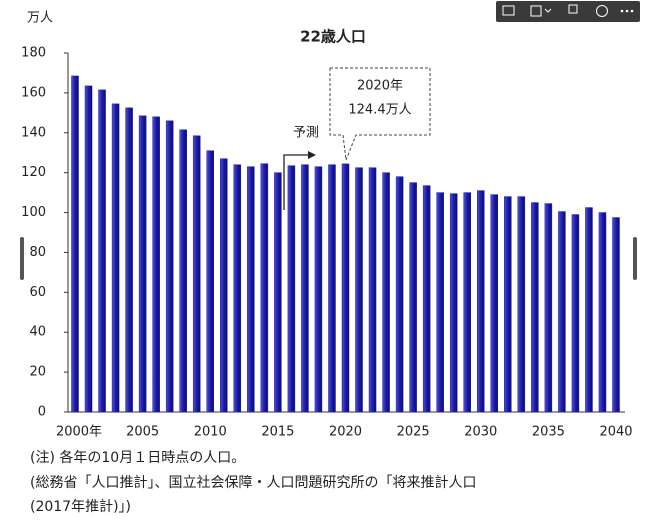  Describe the element at coordinates (33, 53) in the screenshot. I see `y-tick-label: 180` at that location.